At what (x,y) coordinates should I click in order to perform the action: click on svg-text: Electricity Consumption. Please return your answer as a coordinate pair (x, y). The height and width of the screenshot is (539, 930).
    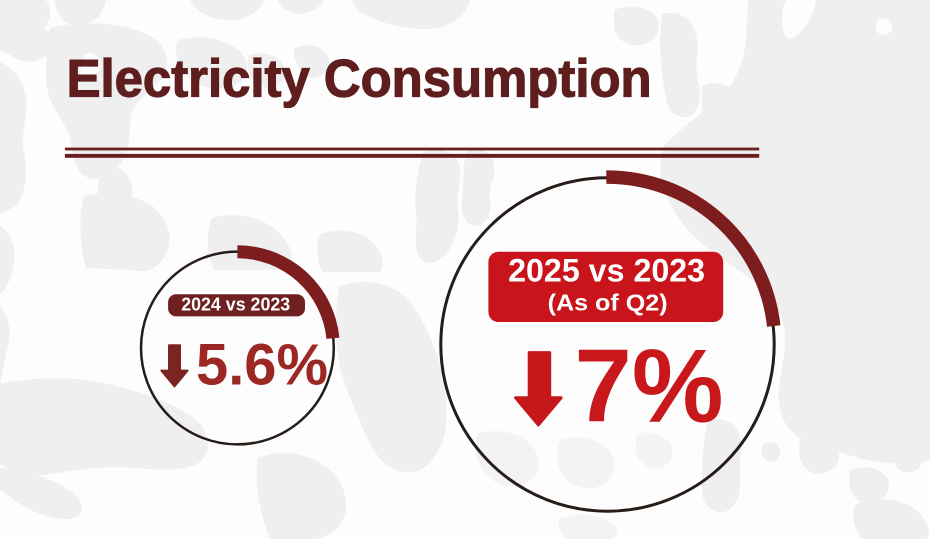
    Looking at the image, I should click on (359, 79).